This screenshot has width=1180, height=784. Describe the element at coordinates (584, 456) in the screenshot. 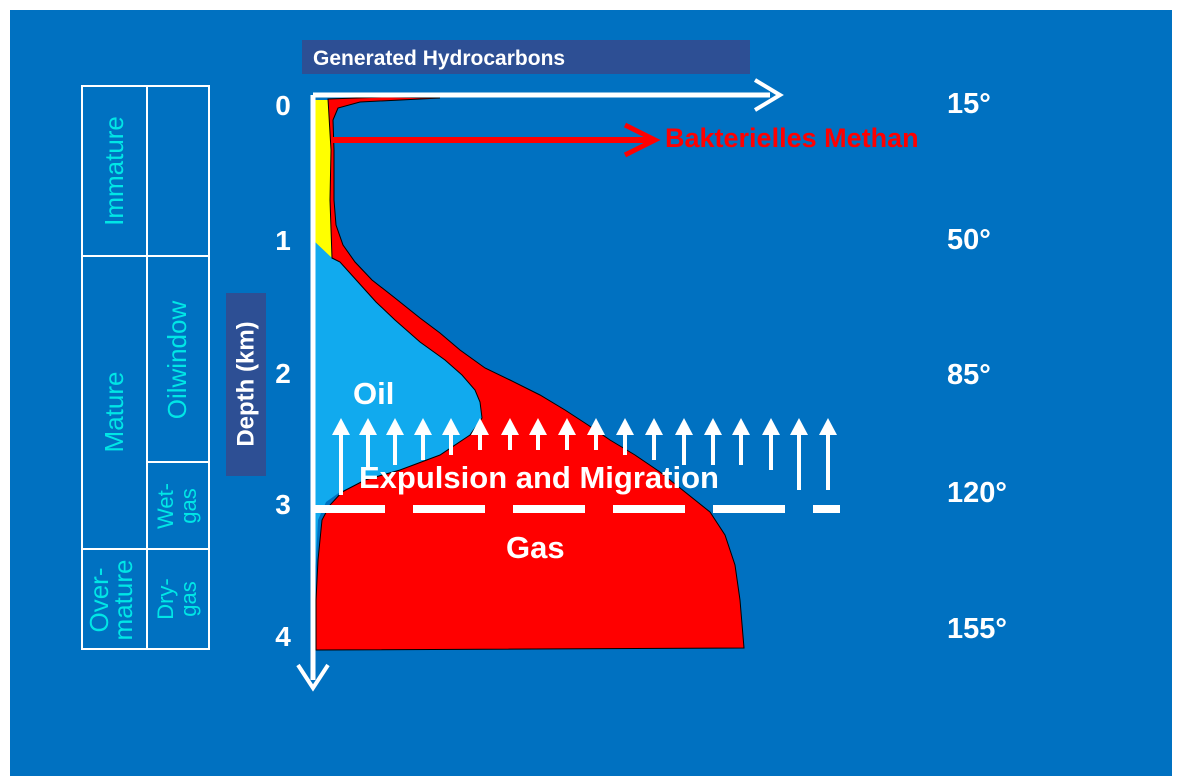

I see `expulsion-arrows` at that location.